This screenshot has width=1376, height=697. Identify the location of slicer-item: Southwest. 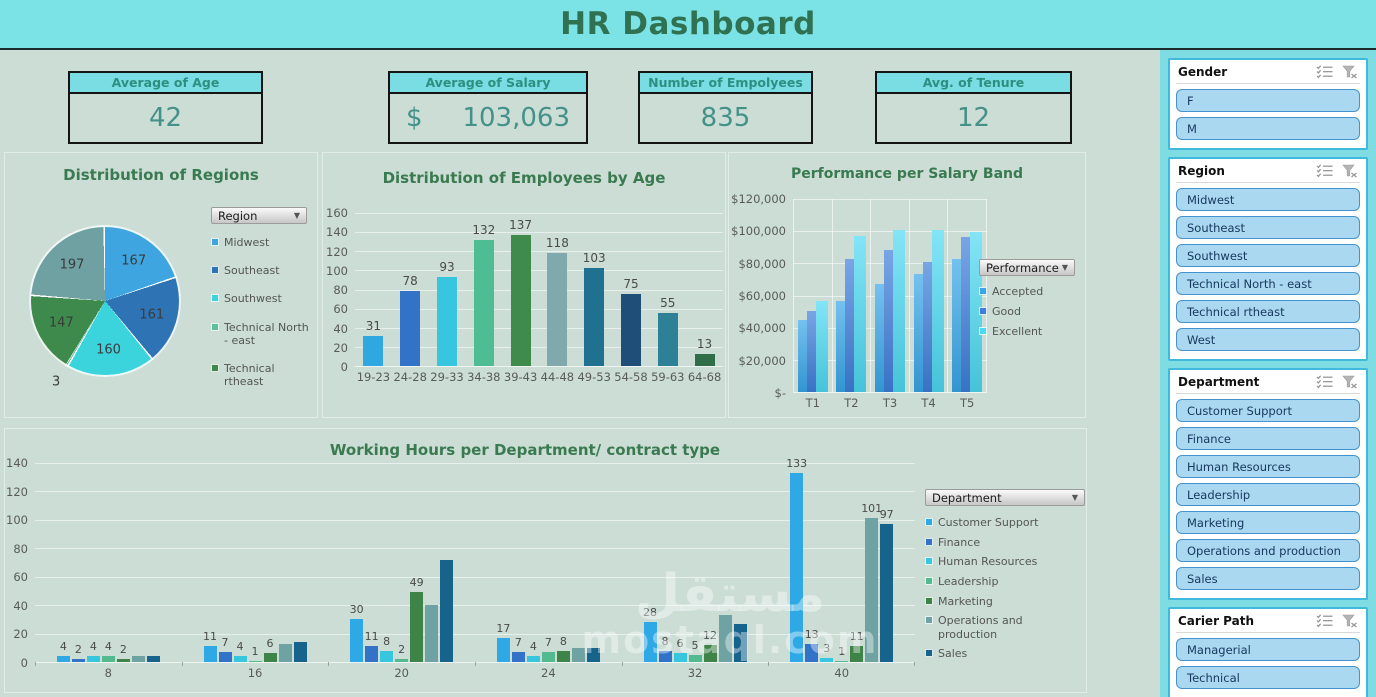
(1268, 255).